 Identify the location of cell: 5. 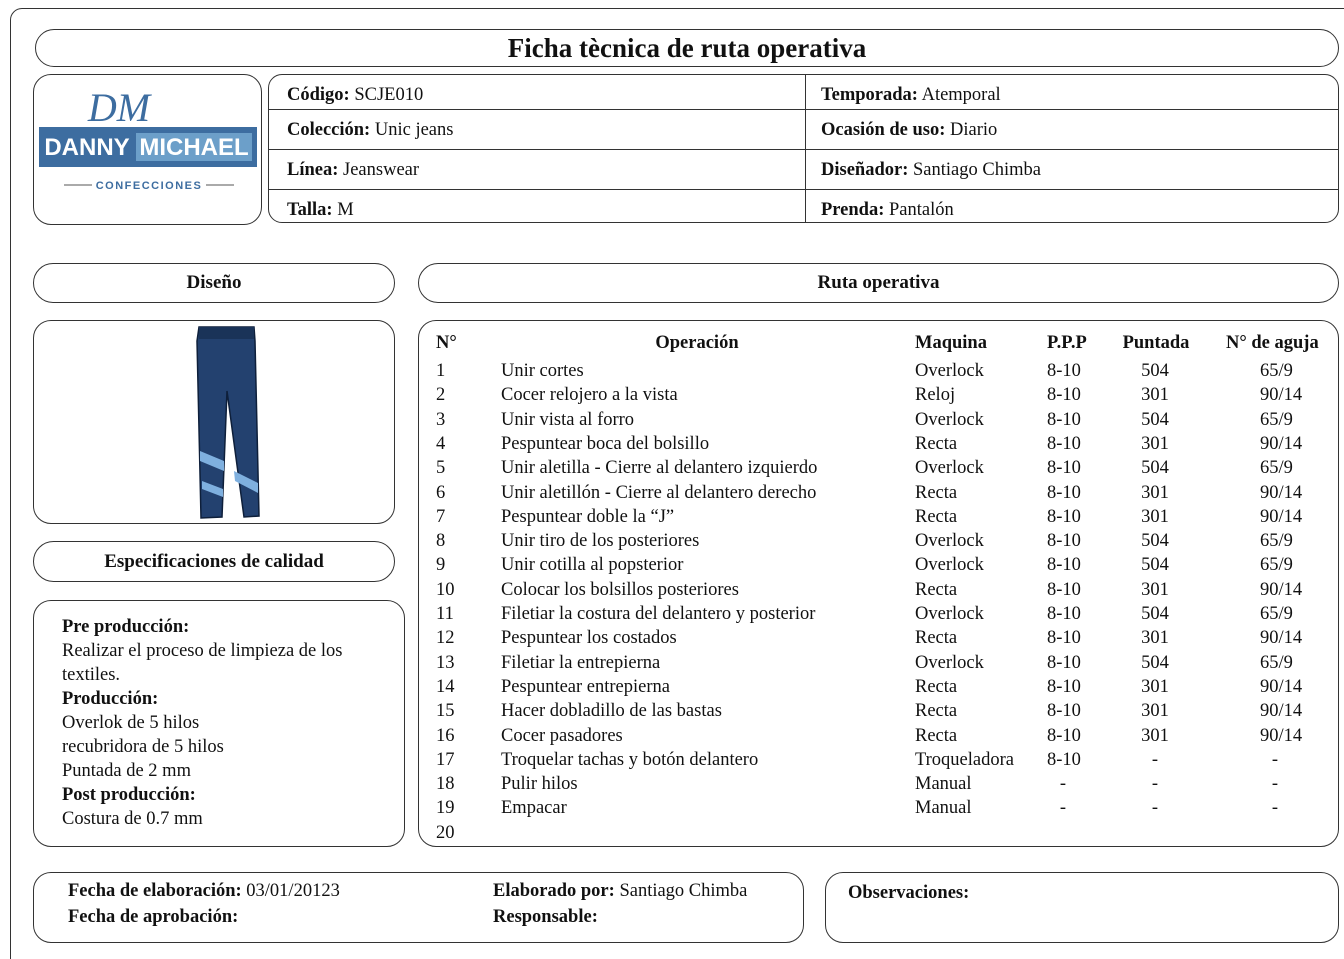
(441, 468).